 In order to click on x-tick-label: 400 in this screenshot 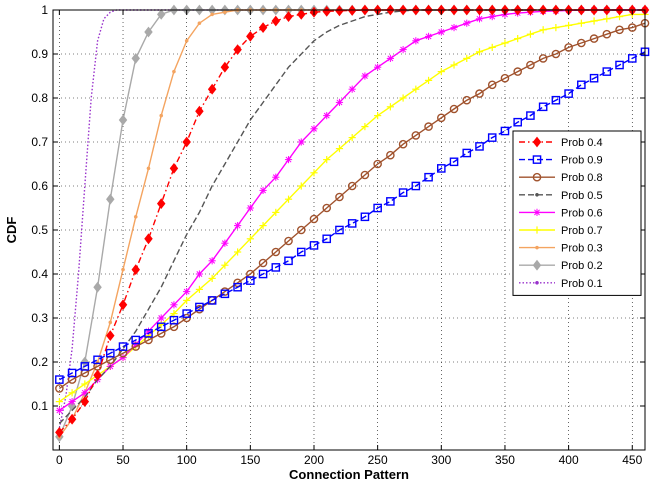, I will do `click(569, 460)`.